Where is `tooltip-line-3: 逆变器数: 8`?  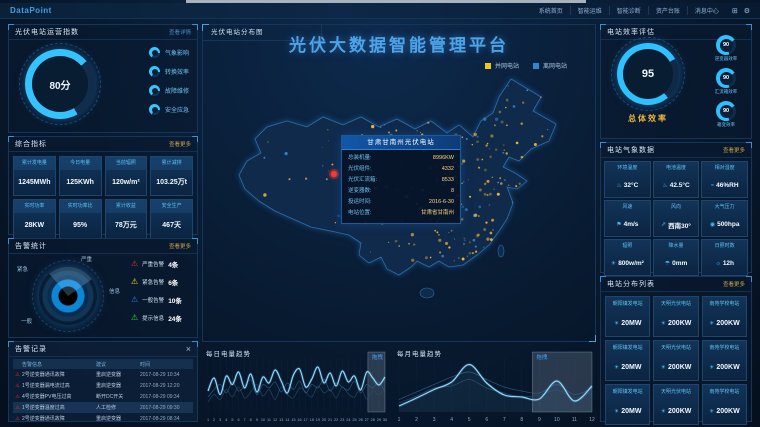
tooltip-line-3: 逆变器数: 8 is located at coordinates (401, 191).